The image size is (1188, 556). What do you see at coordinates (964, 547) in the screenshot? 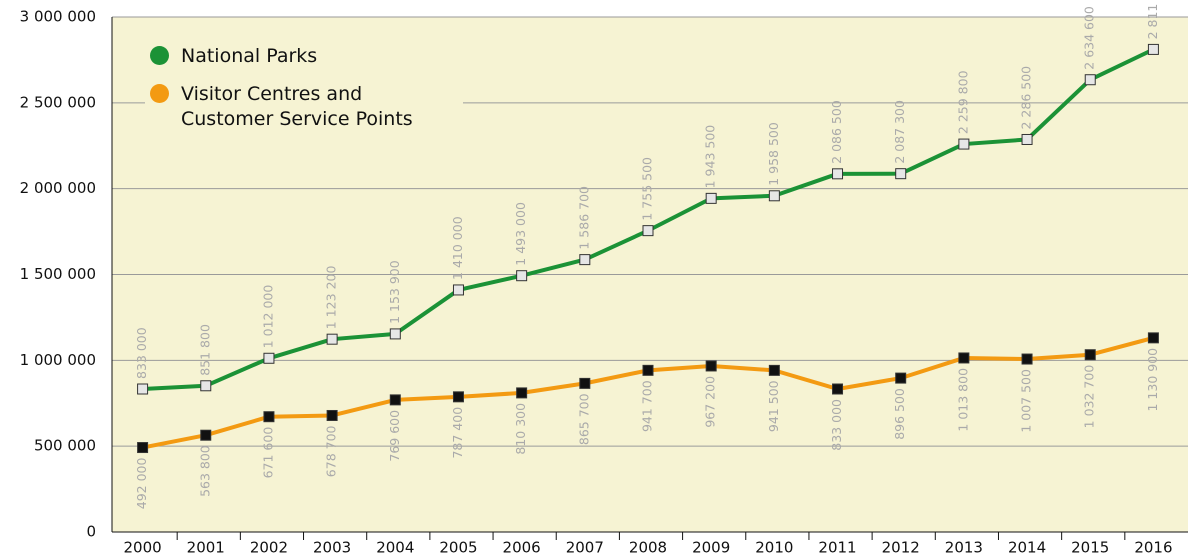
I see `x-tick-label: 2013` at bounding box center [964, 547].